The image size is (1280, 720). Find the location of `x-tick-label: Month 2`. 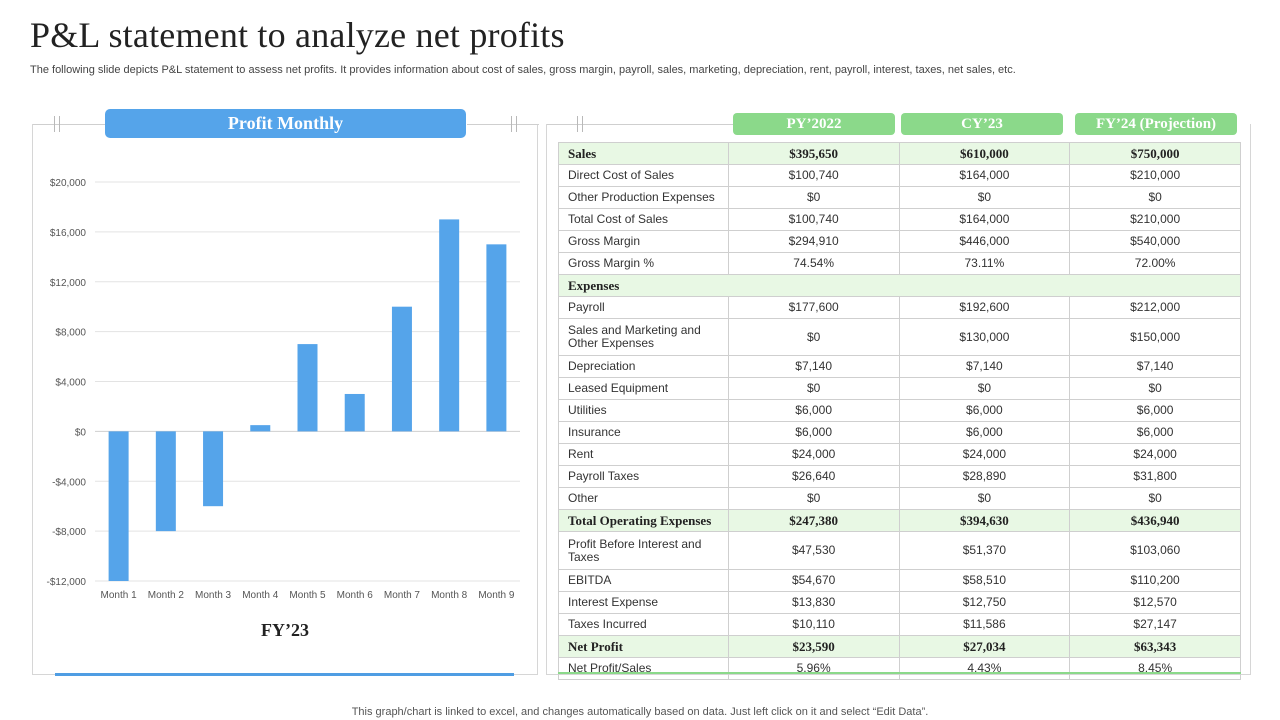

x-tick-label: Month 2 is located at coordinates (166, 595).